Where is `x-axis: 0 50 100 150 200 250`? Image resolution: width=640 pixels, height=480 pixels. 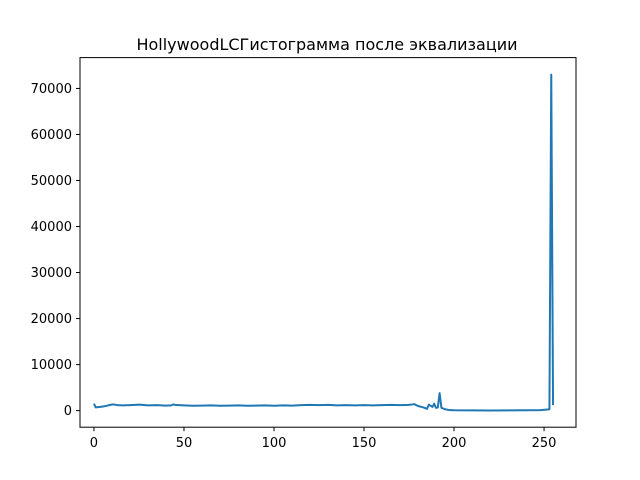
x-axis: 0 50 100 150 200 250 is located at coordinates (323, 439).